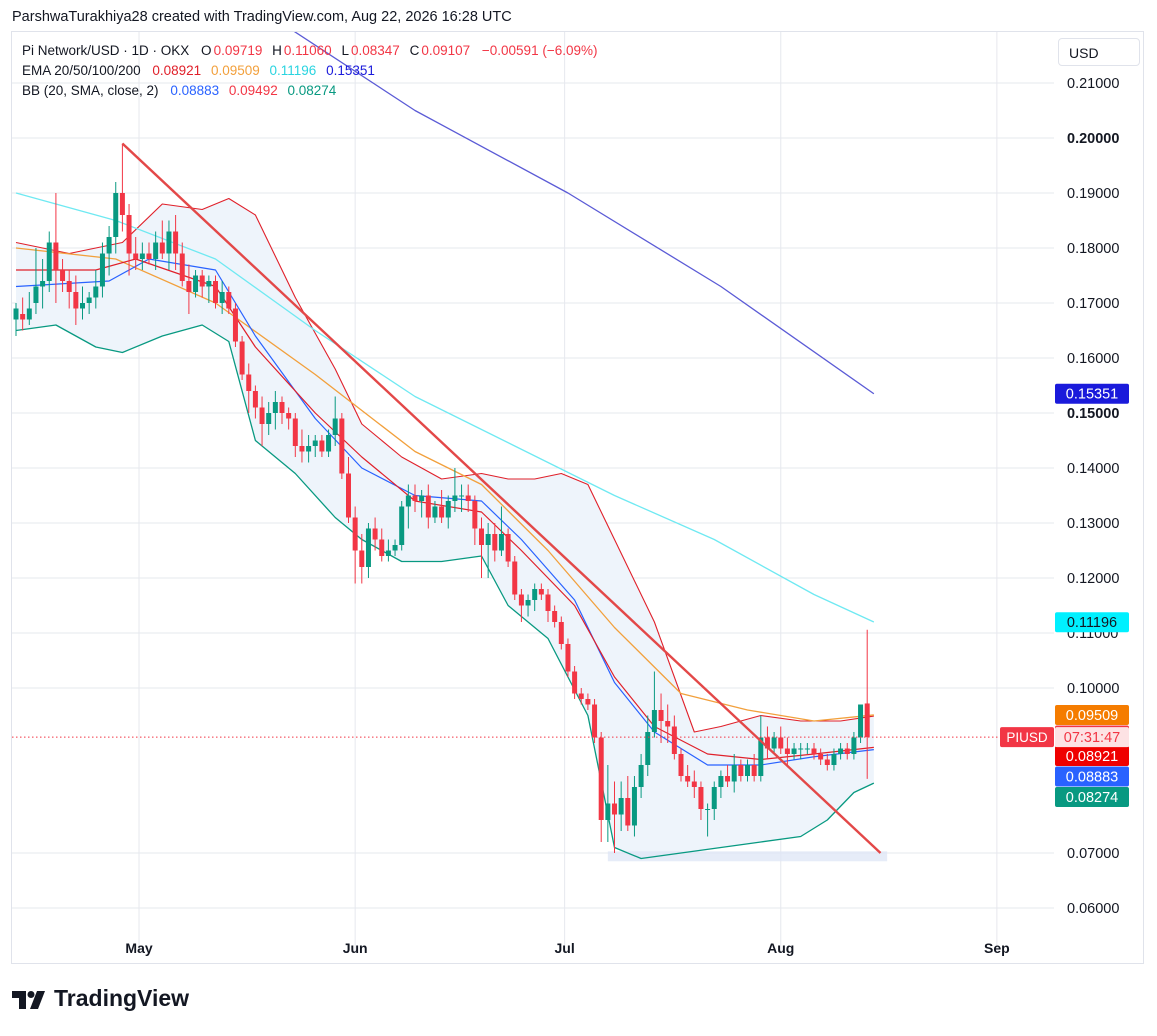 The image size is (1157, 1036). I want to click on y-axis-label: 0.10000, so click(1093, 689).